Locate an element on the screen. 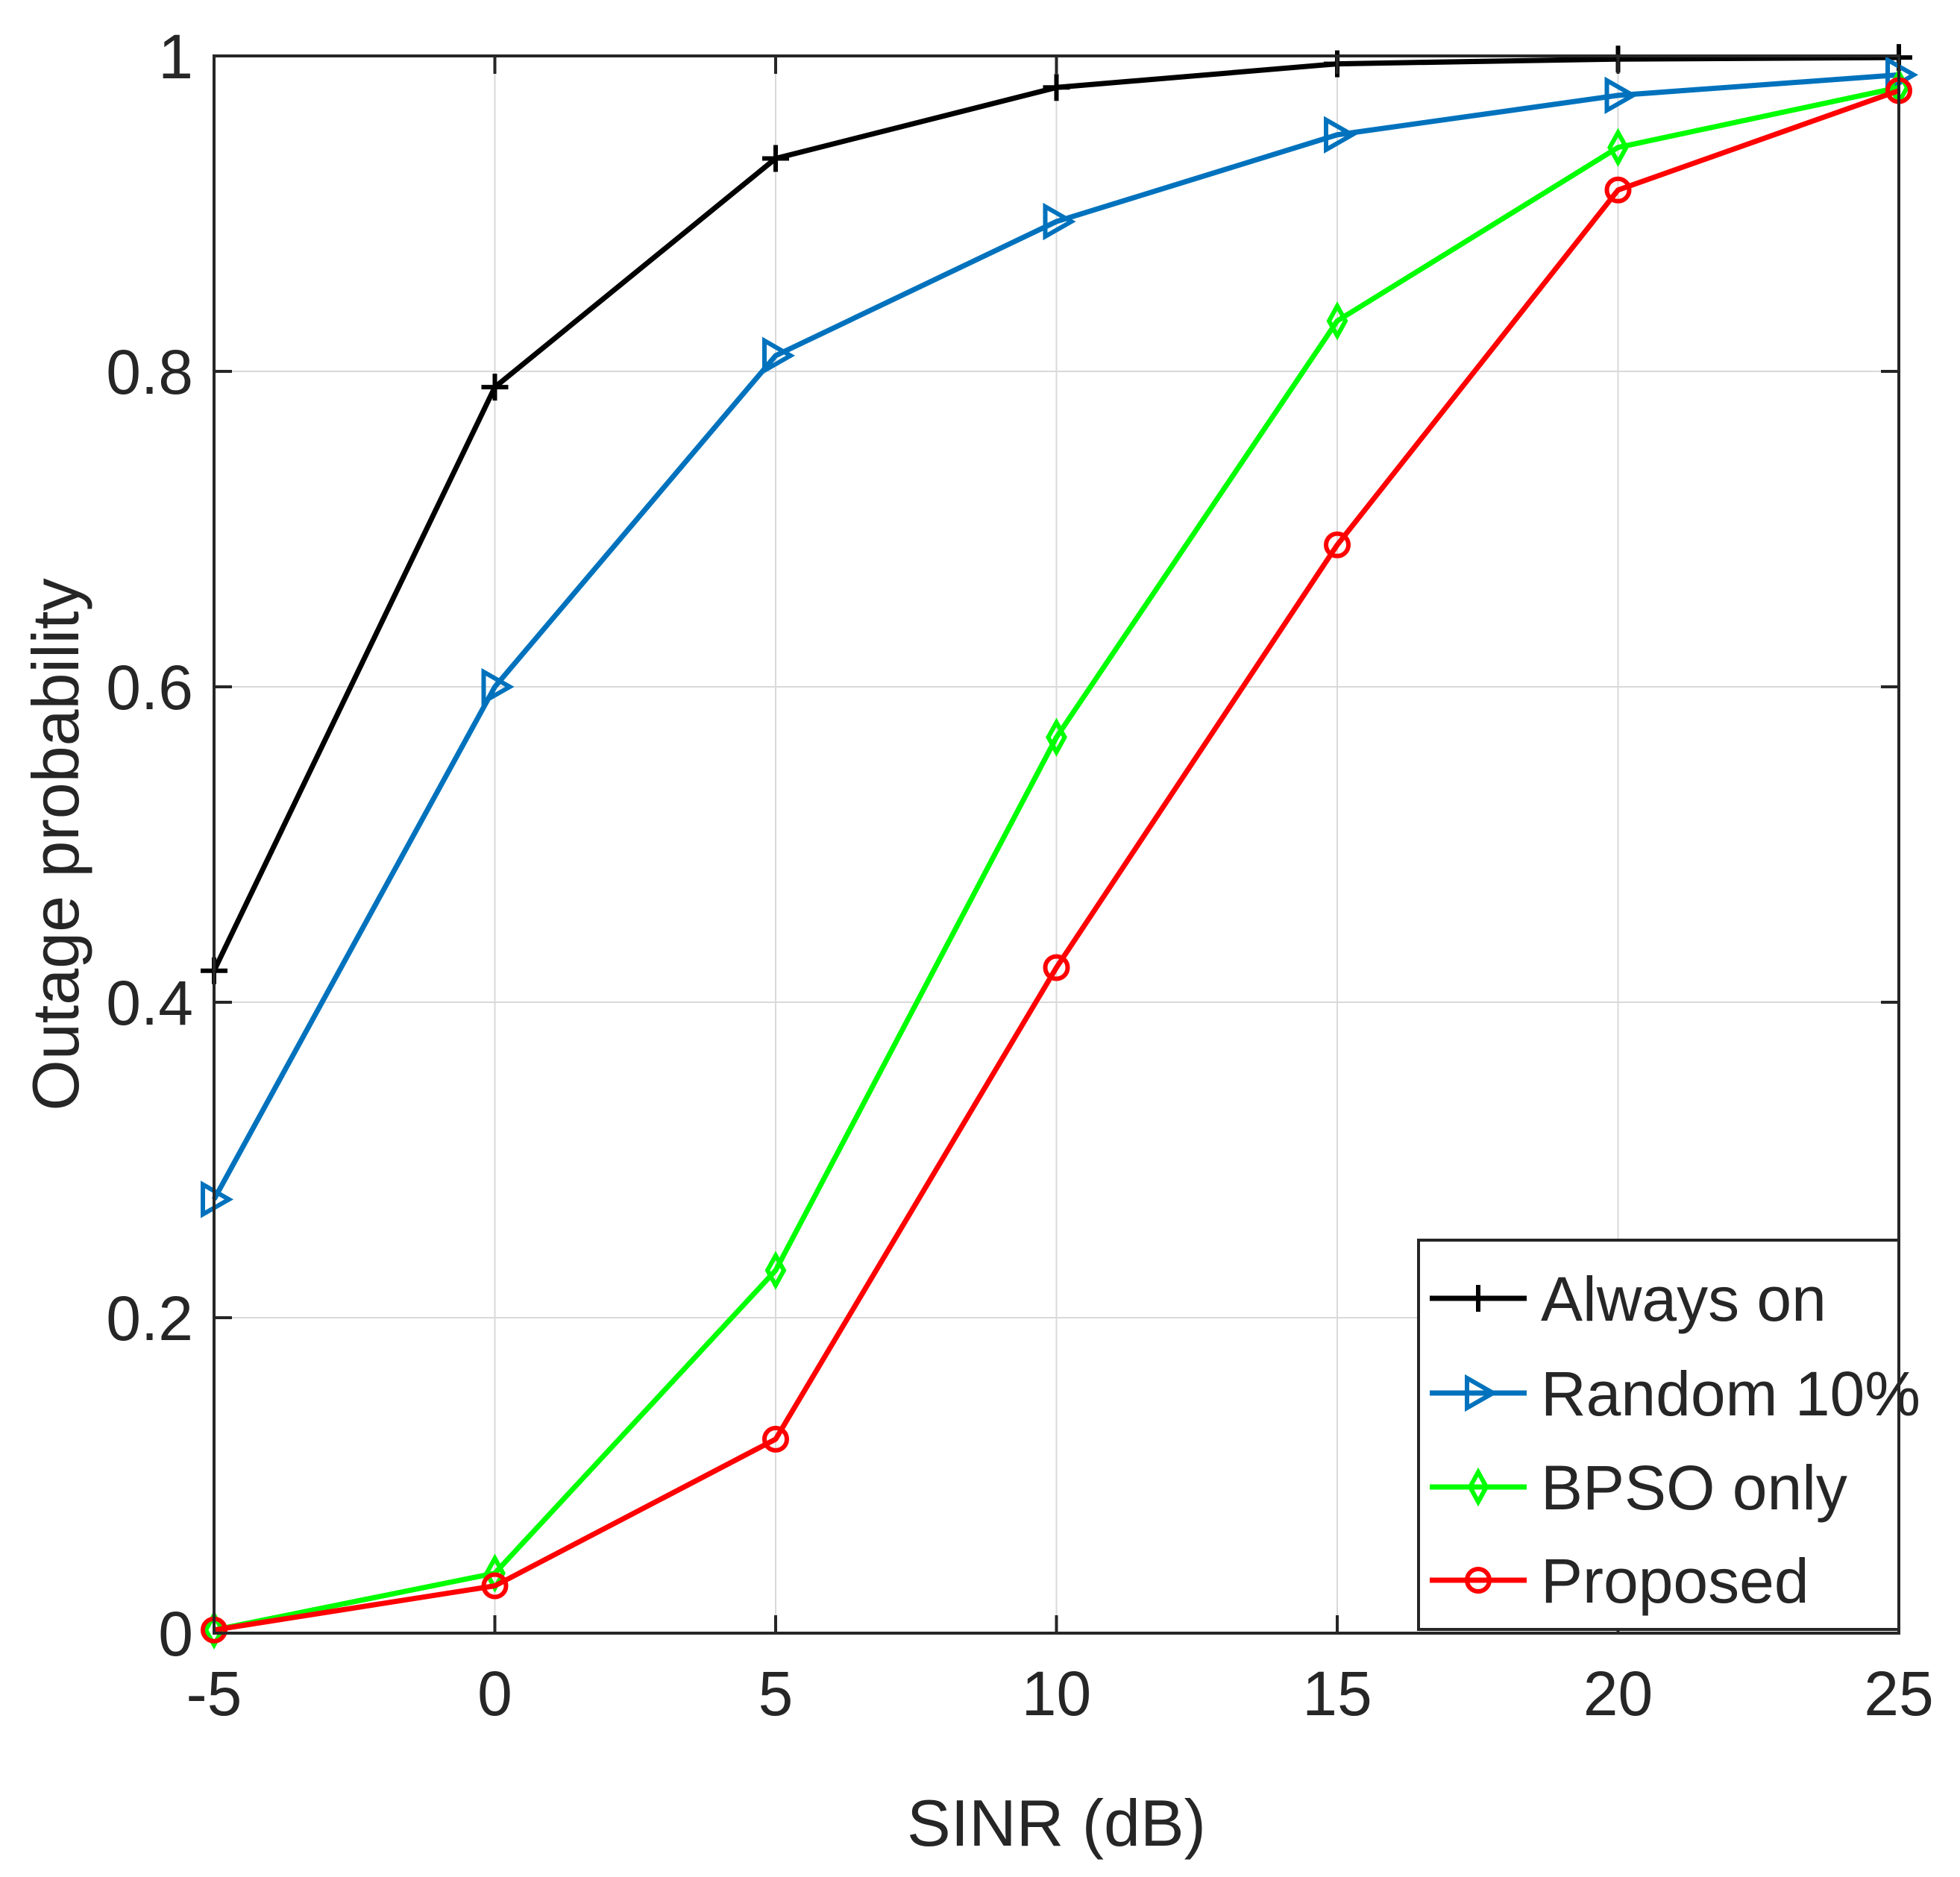 This screenshot has height=1877, width=1960. x-tick-label: 5 is located at coordinates (776, 1694).